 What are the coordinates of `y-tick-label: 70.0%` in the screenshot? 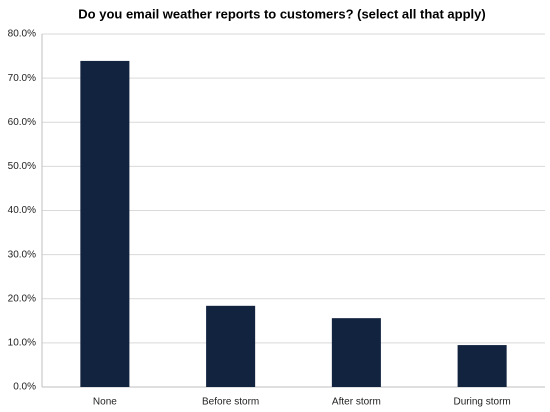 It's located at (22, 78).